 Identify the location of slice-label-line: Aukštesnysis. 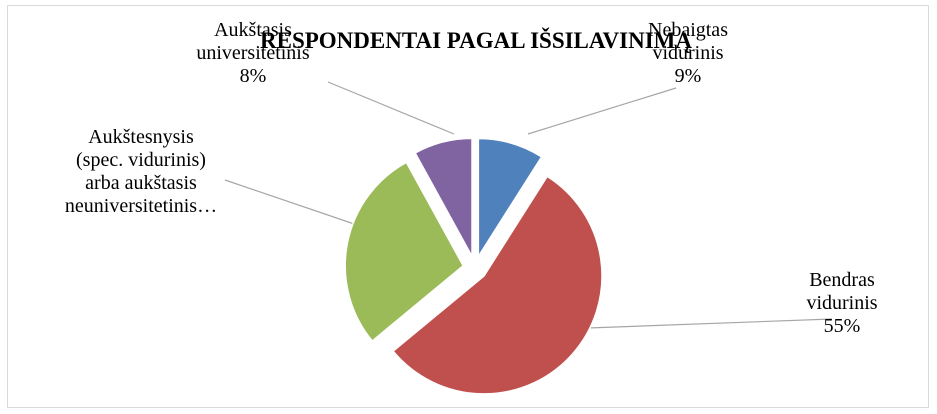
(141, 137).